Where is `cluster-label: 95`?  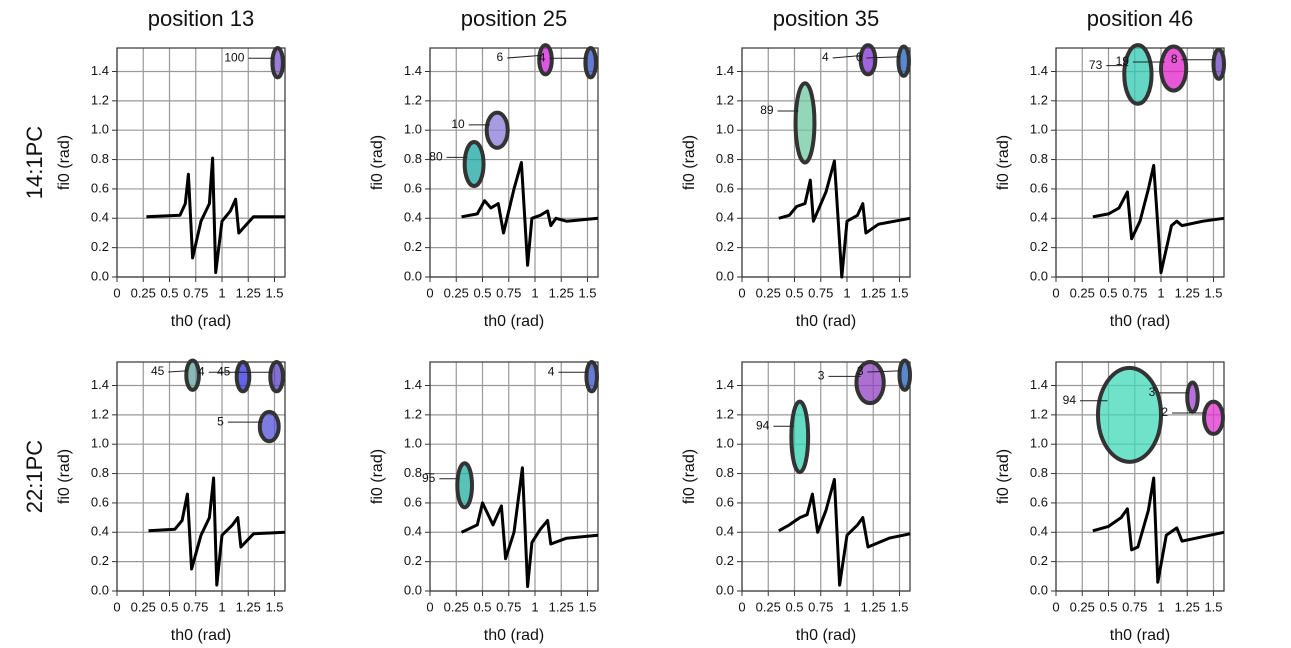
cluster-label: 95 is located at coordinates (429, 478).